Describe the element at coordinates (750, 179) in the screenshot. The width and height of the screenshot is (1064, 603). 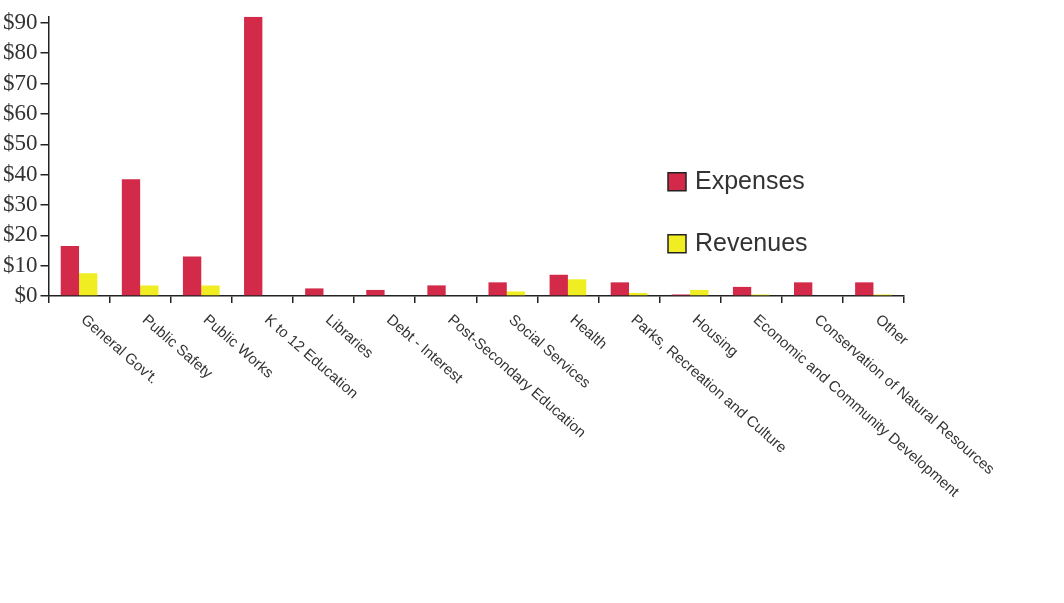
I see `legend-label: Expenses` at that location.